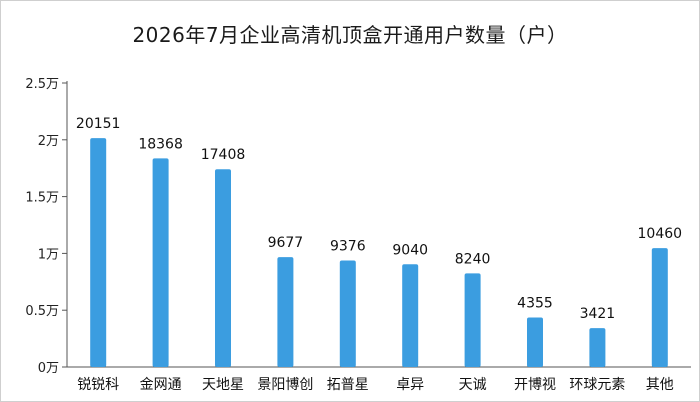 The height and width of the screenshot is (402, 700). Describe the element at coordinates (535, 304) in the screenshot. I see `data-label: 4355` at that location.